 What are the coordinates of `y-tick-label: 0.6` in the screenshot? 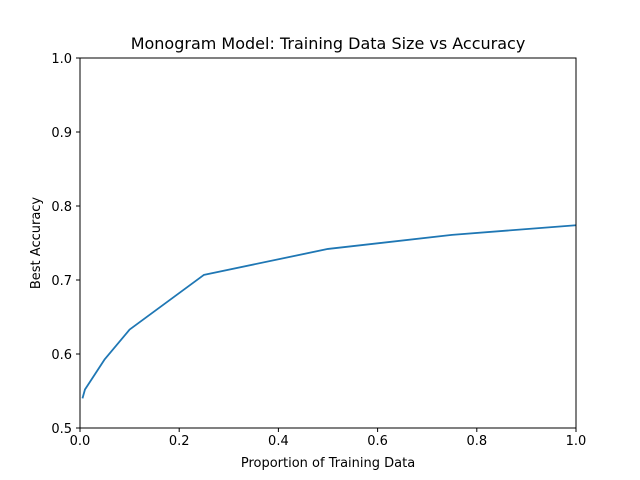 It's located at (61, 355).